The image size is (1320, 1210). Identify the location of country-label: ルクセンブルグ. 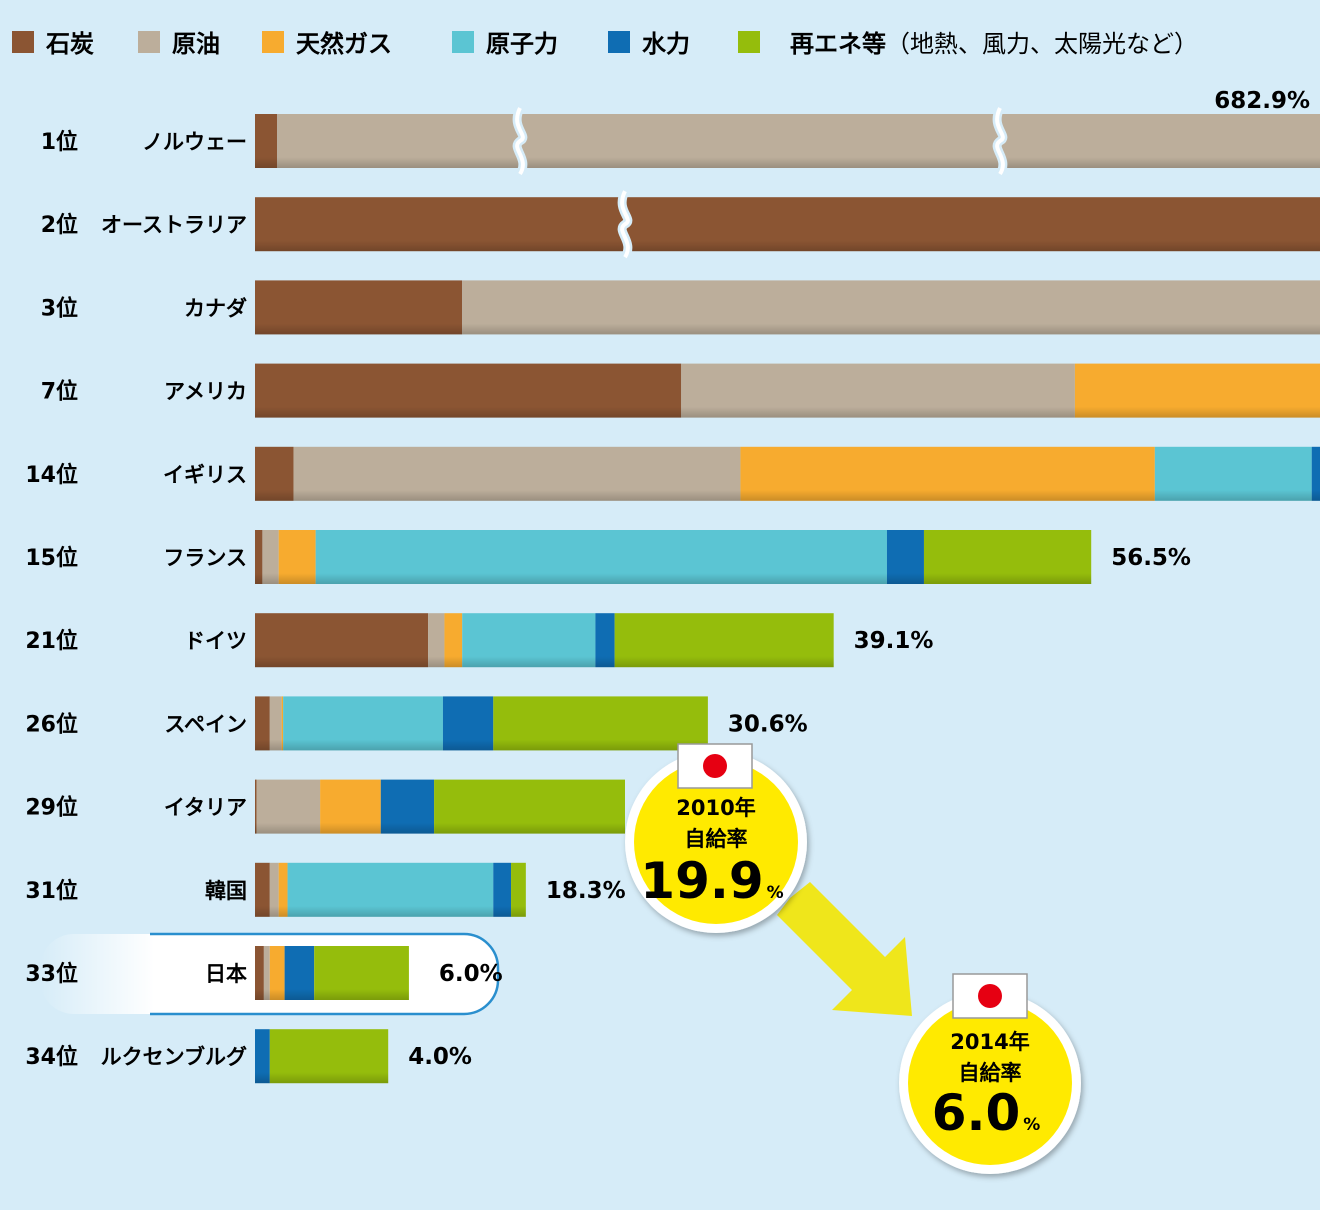
(174, 1057).